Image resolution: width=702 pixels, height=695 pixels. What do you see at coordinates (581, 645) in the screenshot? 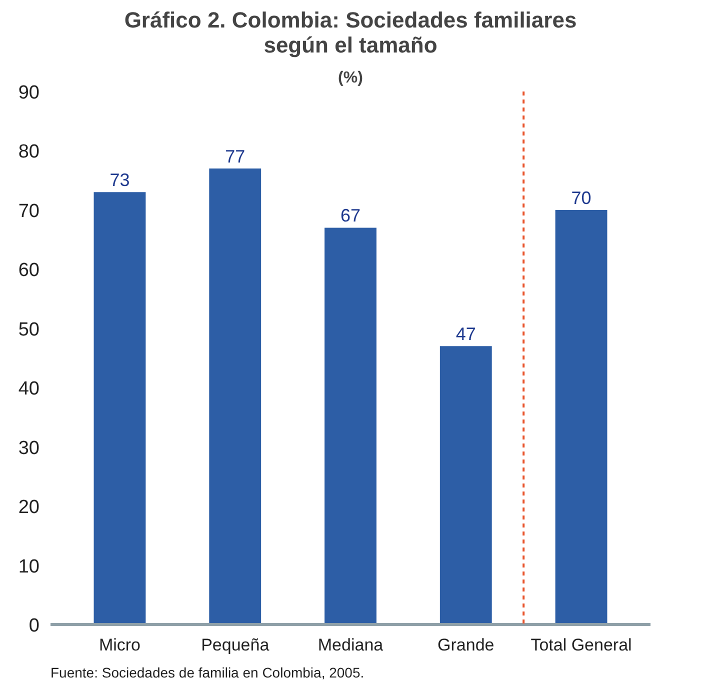
I see `x-tick-label: Total General` at bounding box center [581, 645].